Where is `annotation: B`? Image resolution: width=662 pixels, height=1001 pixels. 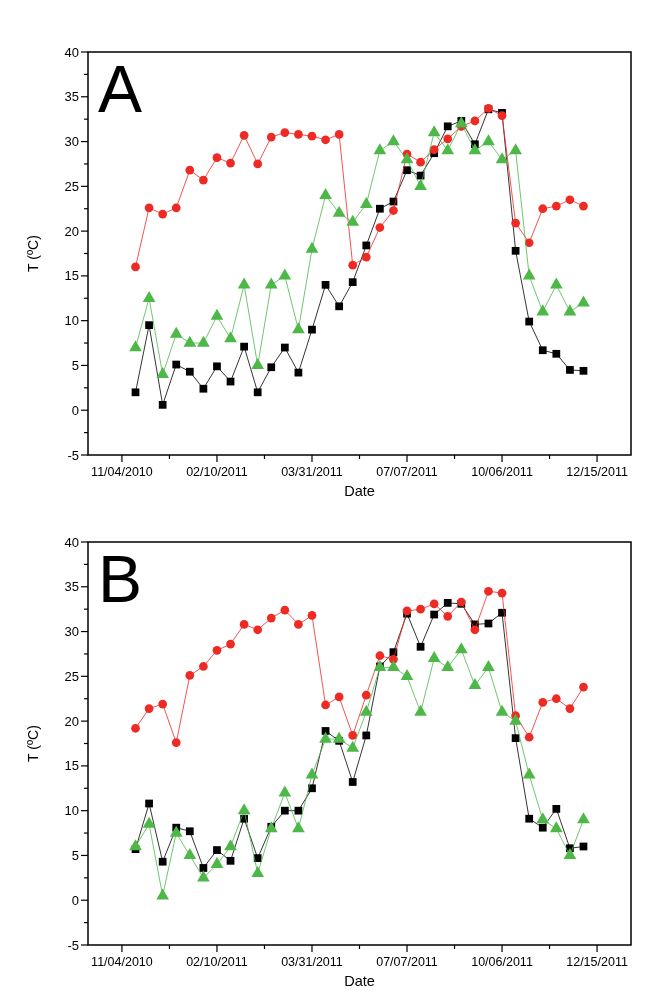 annotation: B is located at coordinates (120, 579).